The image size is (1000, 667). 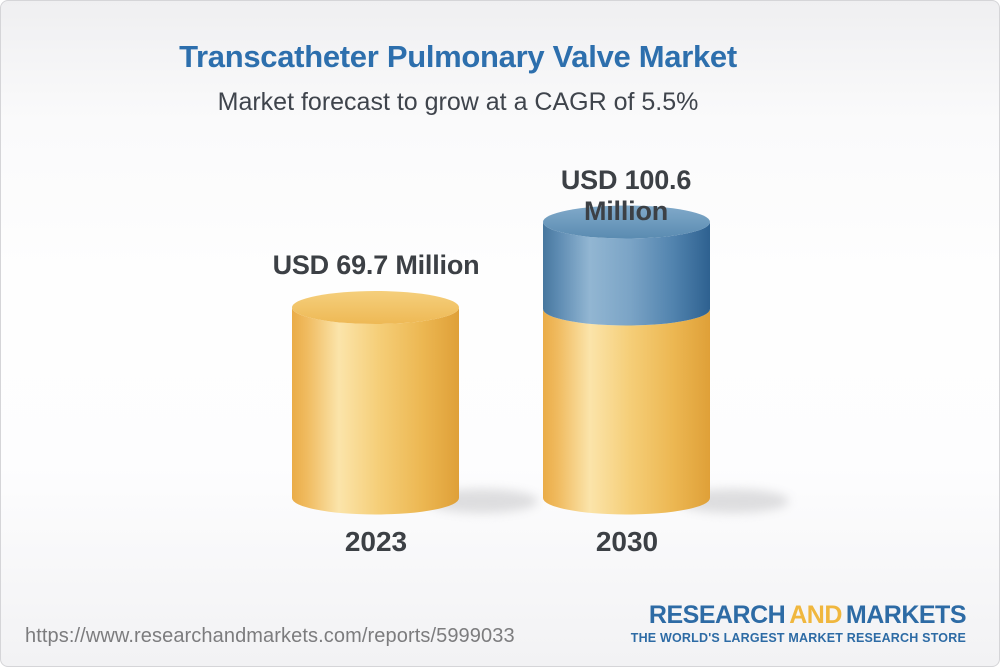 What do you see at coordinates (906, 615) in the screenshot?
I see `logo-word-markets: MARKETS` at bounding box center [906, 615].